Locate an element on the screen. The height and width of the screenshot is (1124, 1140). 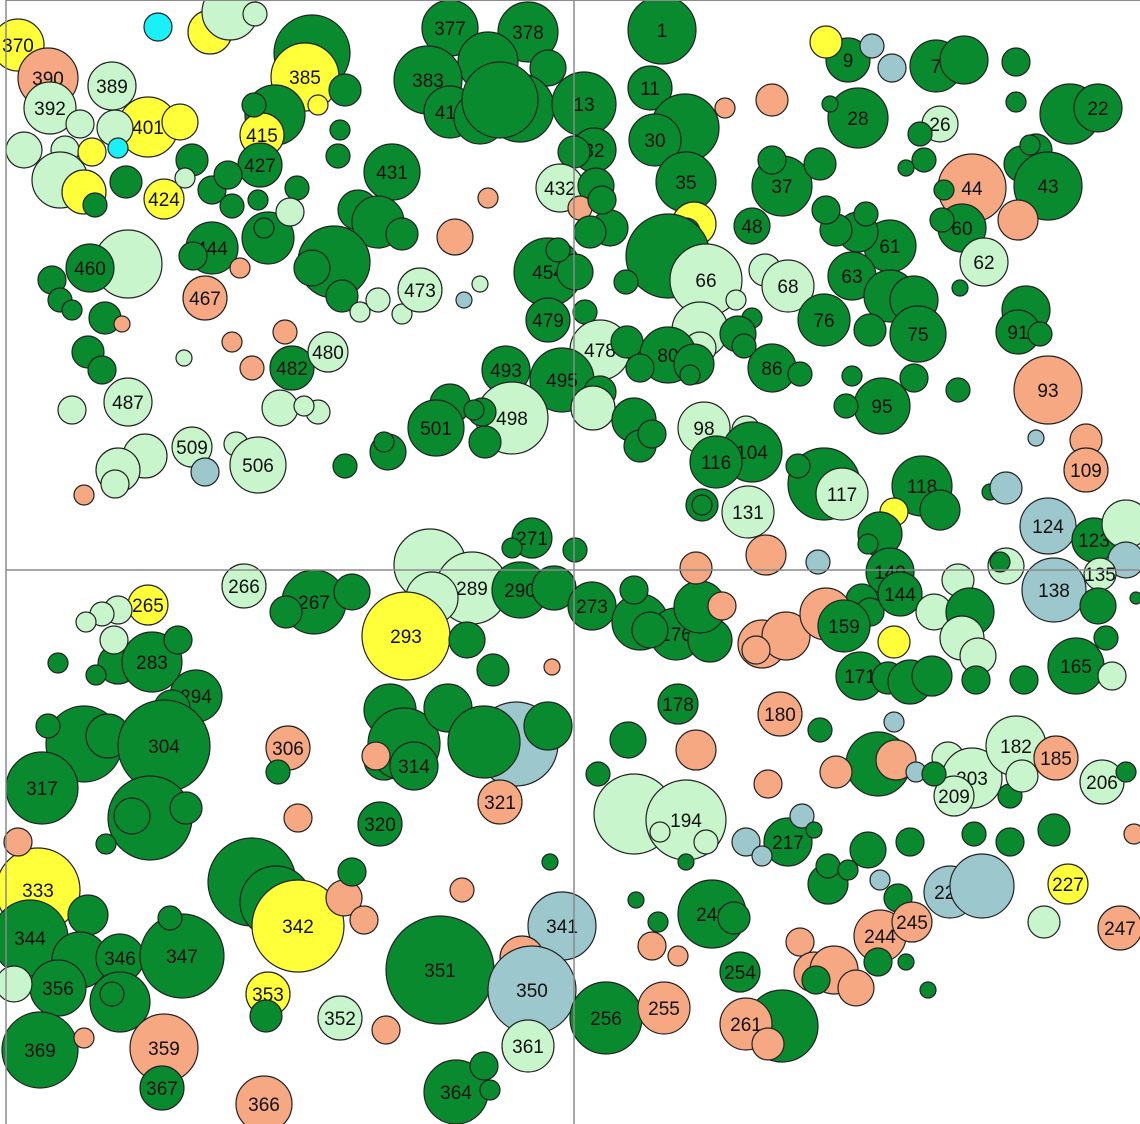
bubble-label: 369 is located at coordinates (40, 1051).